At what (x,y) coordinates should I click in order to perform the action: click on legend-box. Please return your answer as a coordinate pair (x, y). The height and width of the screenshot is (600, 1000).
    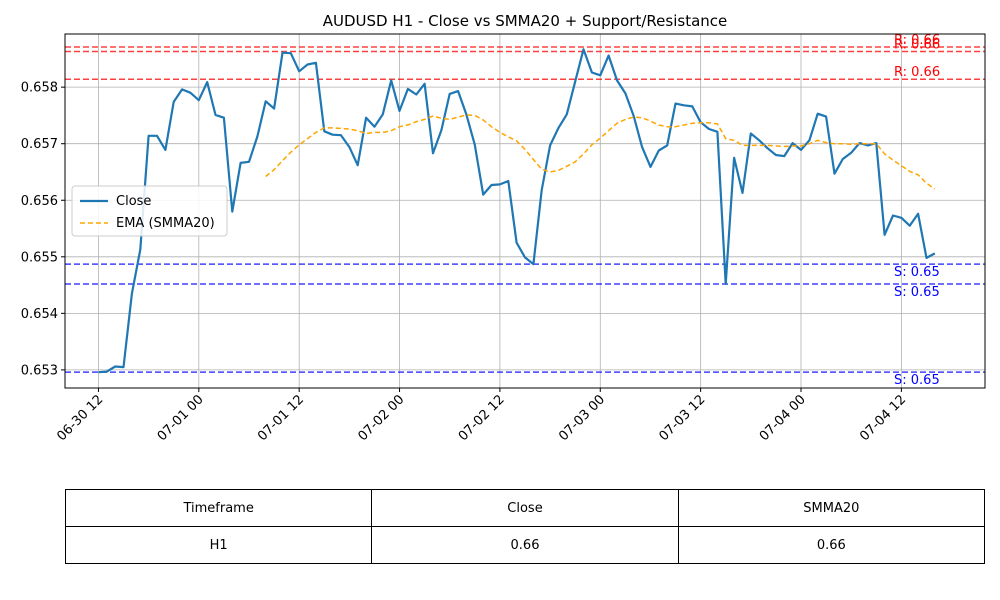
    Looking at the image, I should click on (149, 211).